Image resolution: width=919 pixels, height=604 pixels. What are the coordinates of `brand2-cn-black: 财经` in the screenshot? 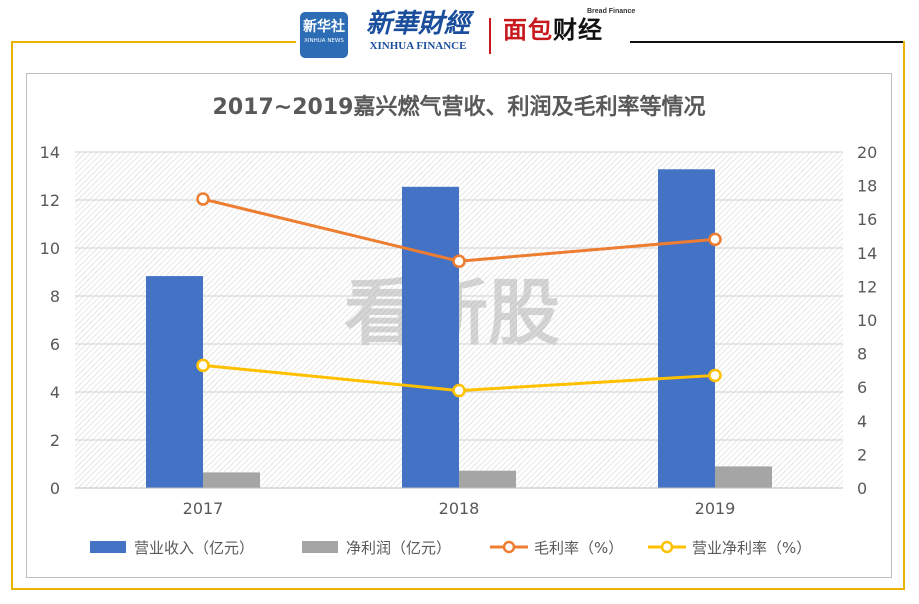 It's located at (578, 30).